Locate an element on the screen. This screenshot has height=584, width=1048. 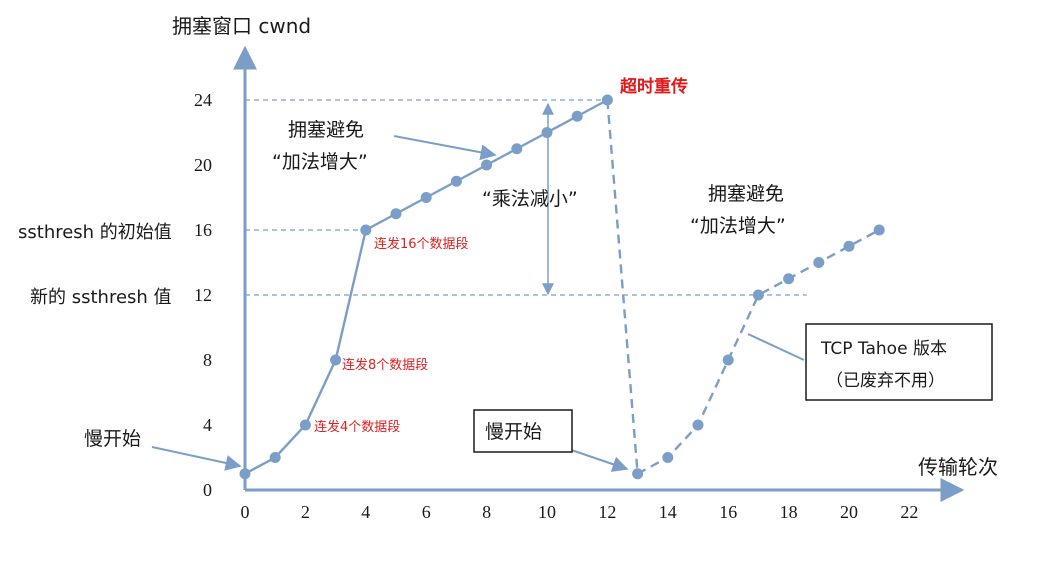
ca2-label-line2: “加法增大” is located at coordinates (738, 226).